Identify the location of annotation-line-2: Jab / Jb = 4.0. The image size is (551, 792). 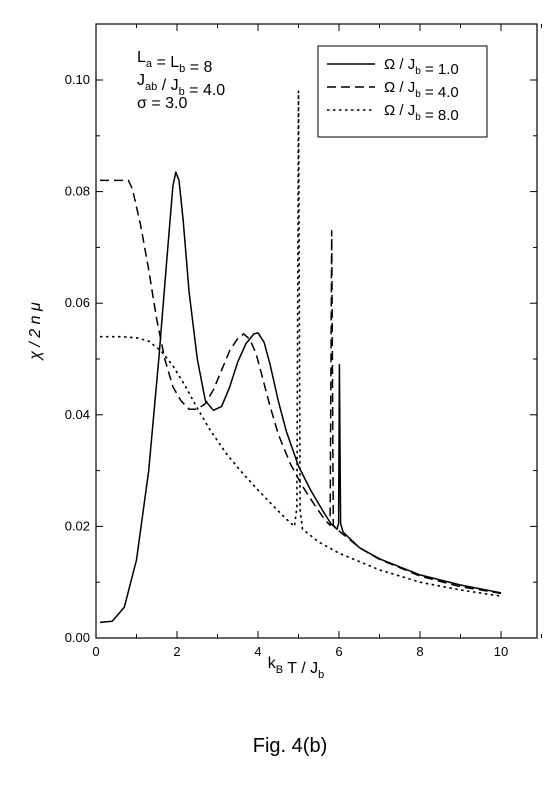
(181, 85).